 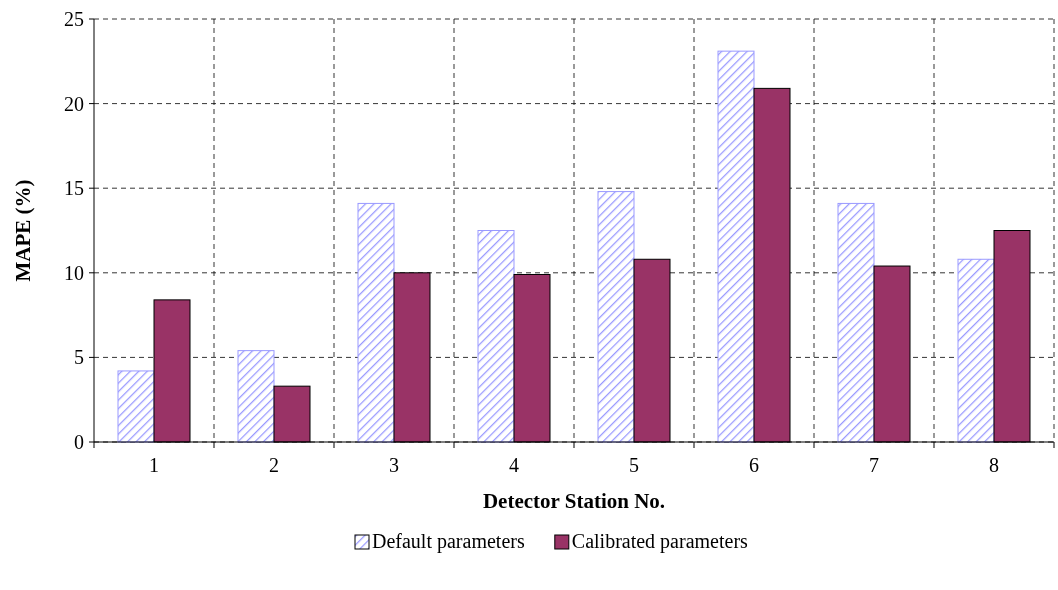 What do you see at coordinates (634, 465) in the screenshot?
I see `x-tick-label: 5` at bounding box center [634, 465].